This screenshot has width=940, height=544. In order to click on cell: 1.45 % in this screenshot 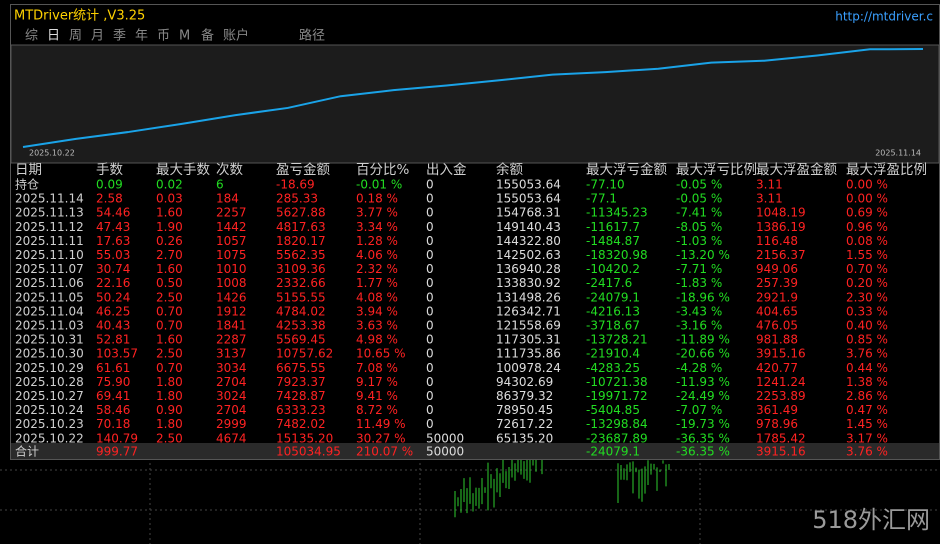, I will do `click(867, 424)`.